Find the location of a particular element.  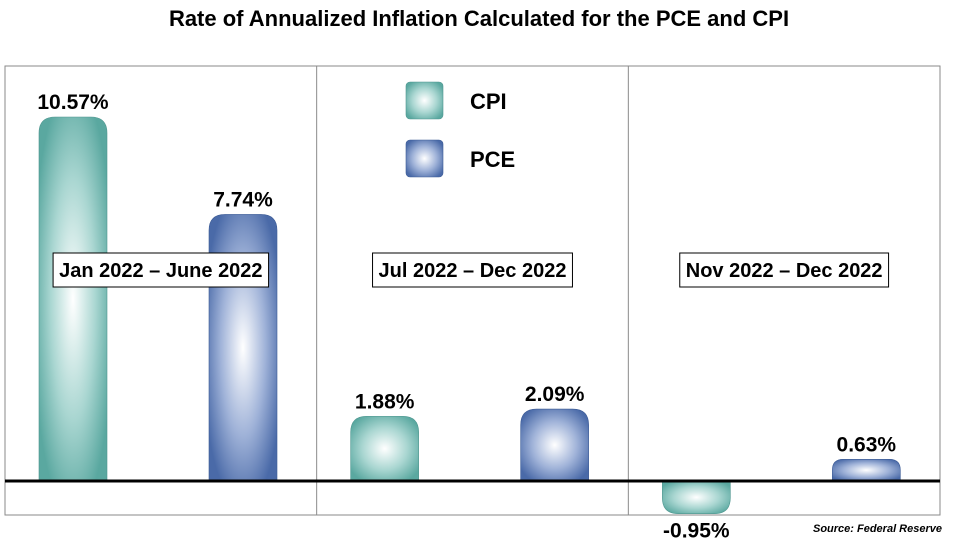

period-label: Nov 2022 – Dec 2022 is located at coordinates (784, 271).